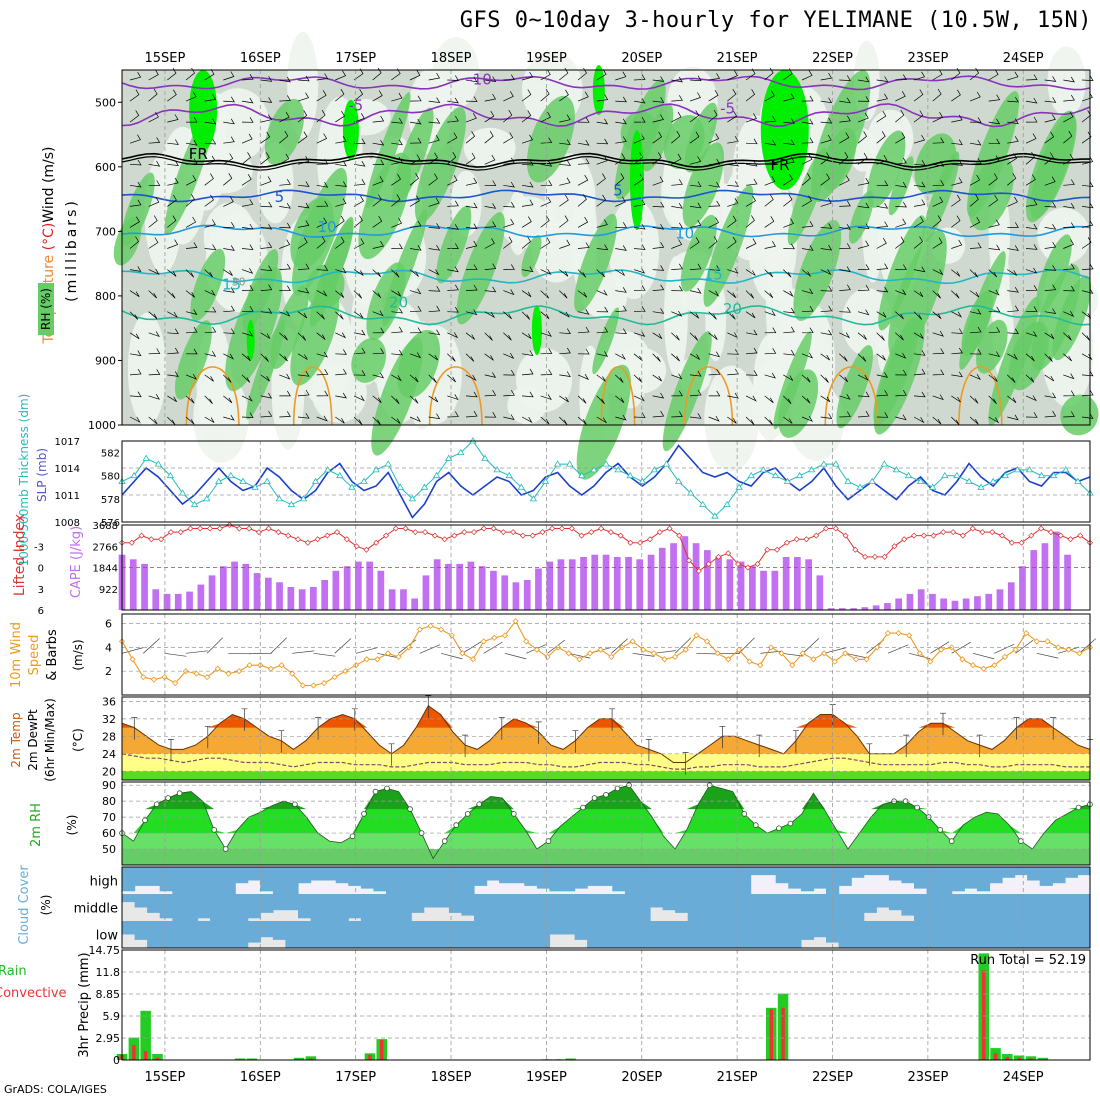  Describe the element at coordinates (388, 463) in the screenshot. I see `thickness-point` at that location.